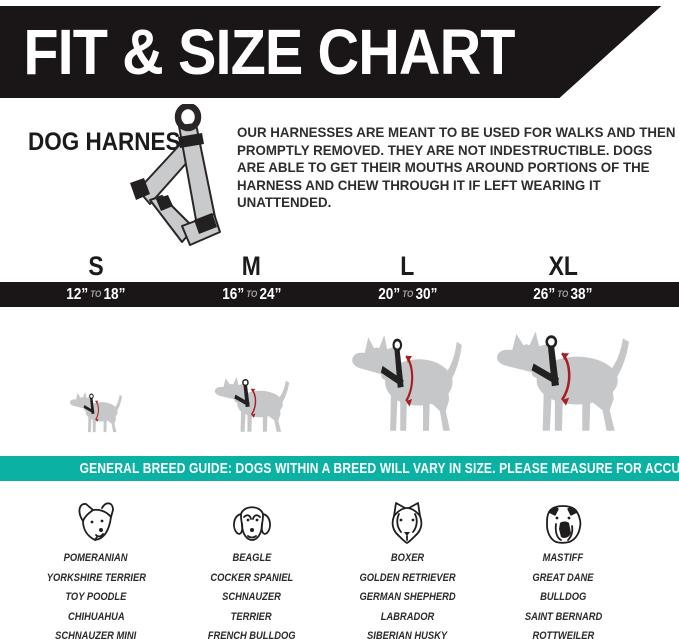 This screenshot has height=642, width=679. I want to click on size-range-bar: 12” TO 18” 16” TO 24” 20” TO 30” 26” TO 38”, so click(339, 294).